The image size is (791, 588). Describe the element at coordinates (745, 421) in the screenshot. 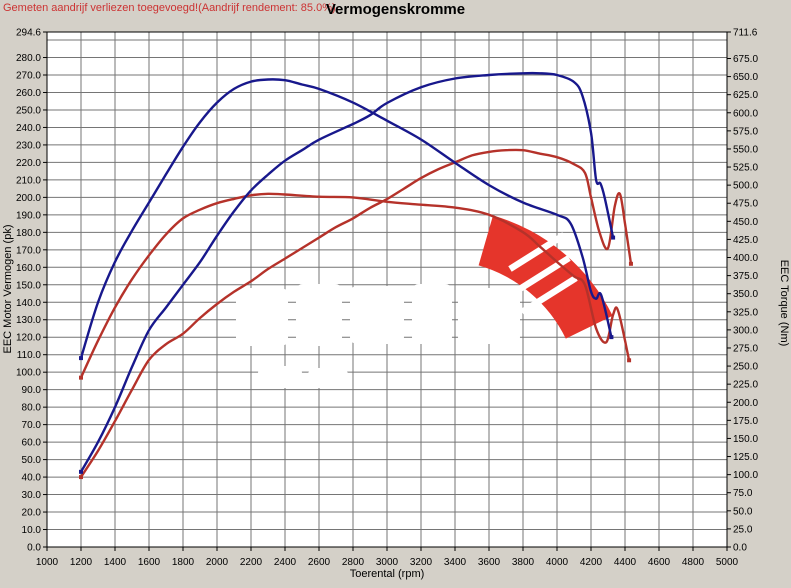

I see `y-right-tick-label: 175.0` at that location.